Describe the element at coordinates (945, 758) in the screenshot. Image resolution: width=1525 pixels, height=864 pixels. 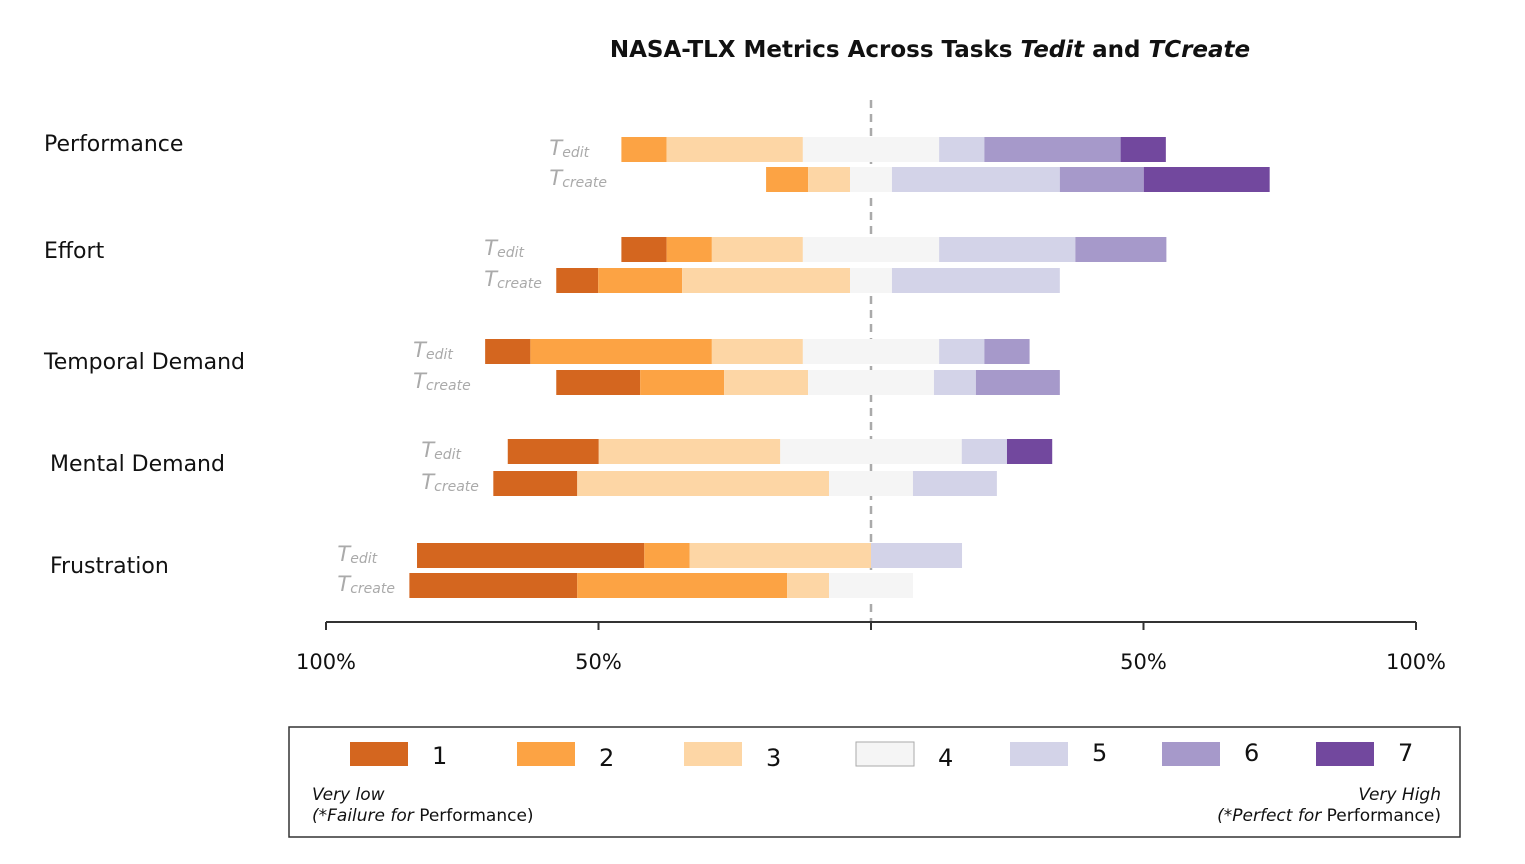
I see `legend-label: 4` at that location.